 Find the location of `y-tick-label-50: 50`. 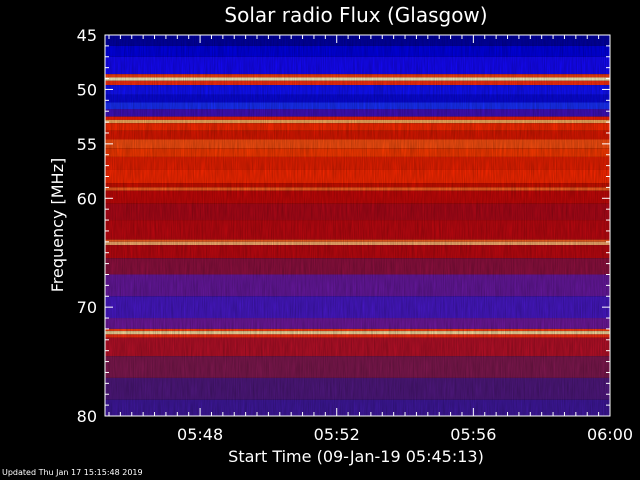

y-tick-label-50: 50 is located at coordinates (87, 89).